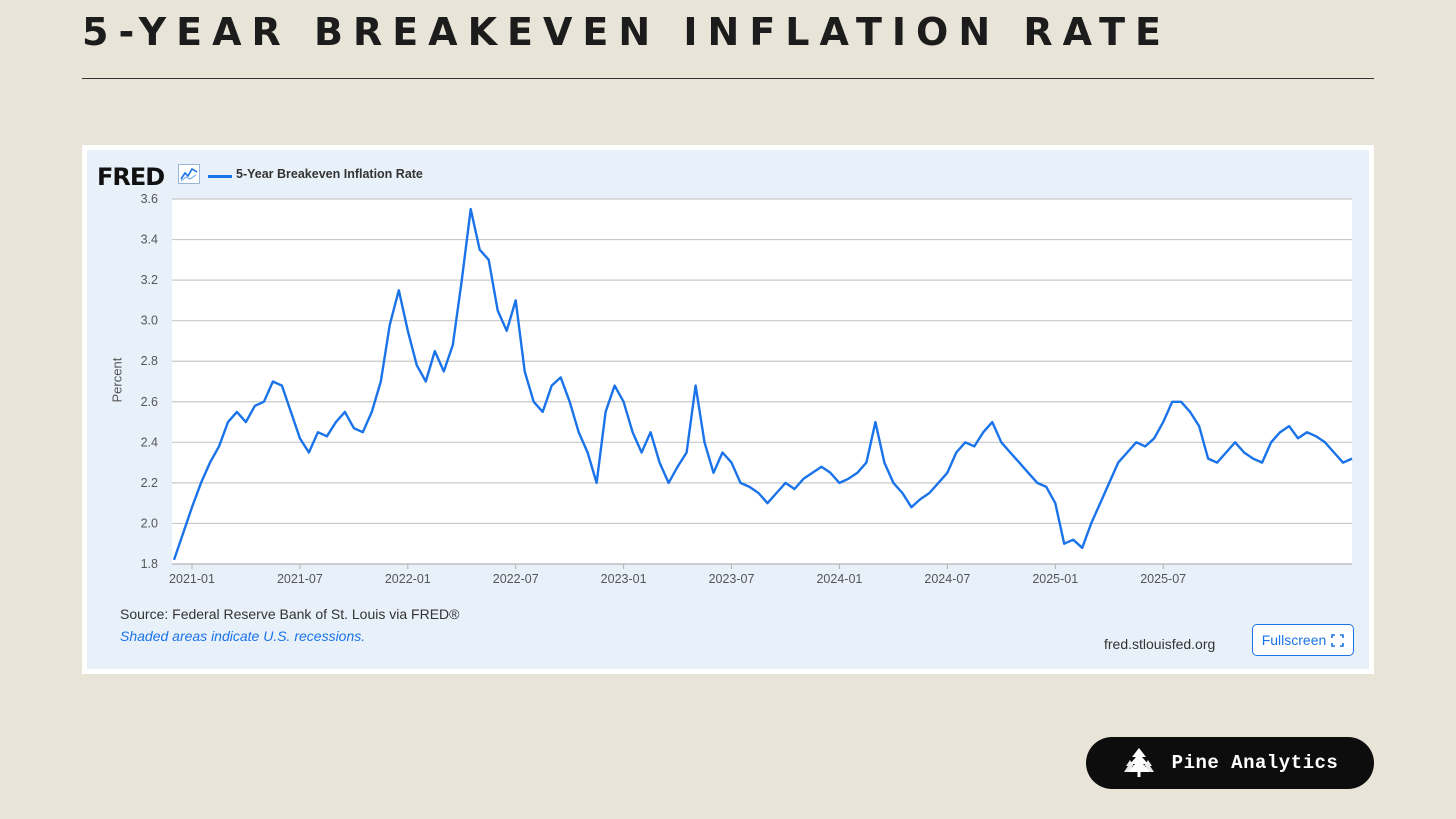 This screenshot has width=1456, height=819. What do you see at coordinates (149, 442) in the screenshot?
I see `y-tick-label: 2.4` at bounding box center [149, 442].